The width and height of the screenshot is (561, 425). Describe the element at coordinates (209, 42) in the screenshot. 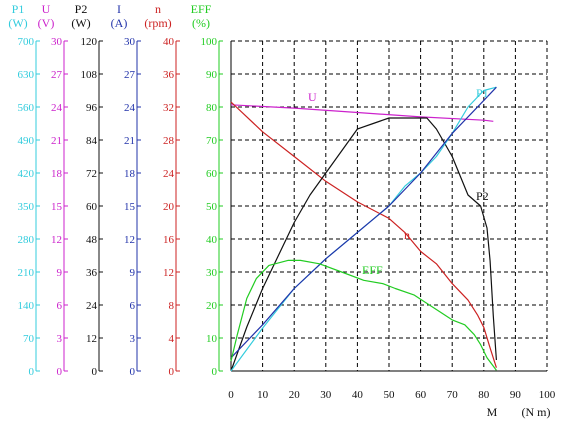

I see `y-tick-label: 100` at that location.